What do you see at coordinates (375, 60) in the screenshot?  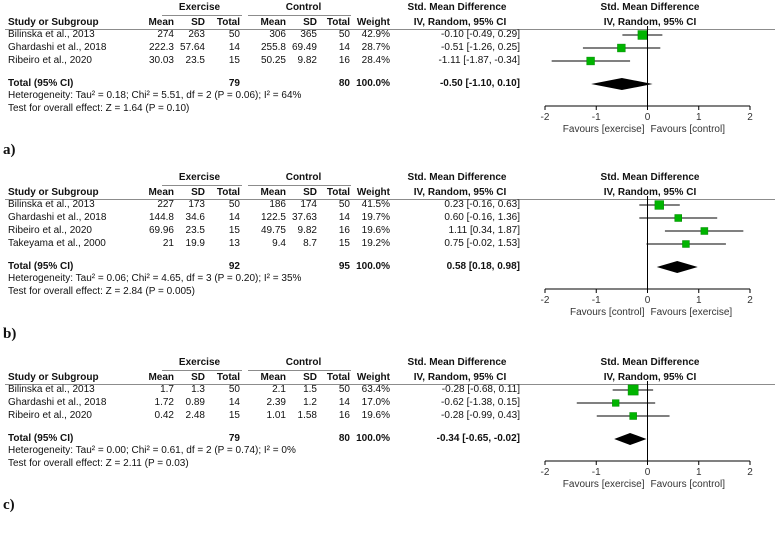 I see `study-weight: 28.4%` at bounding box center [375, 60].